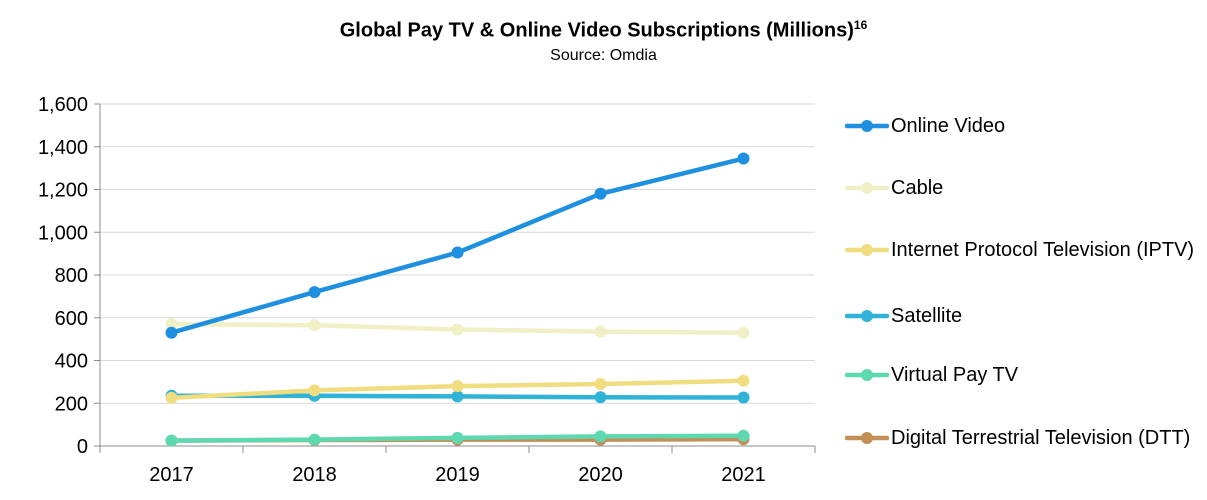 This screenshot has width=1207, height=500. I want to click on legend-label: Internet Protocol Television (IPTV), so click(1043, 250).